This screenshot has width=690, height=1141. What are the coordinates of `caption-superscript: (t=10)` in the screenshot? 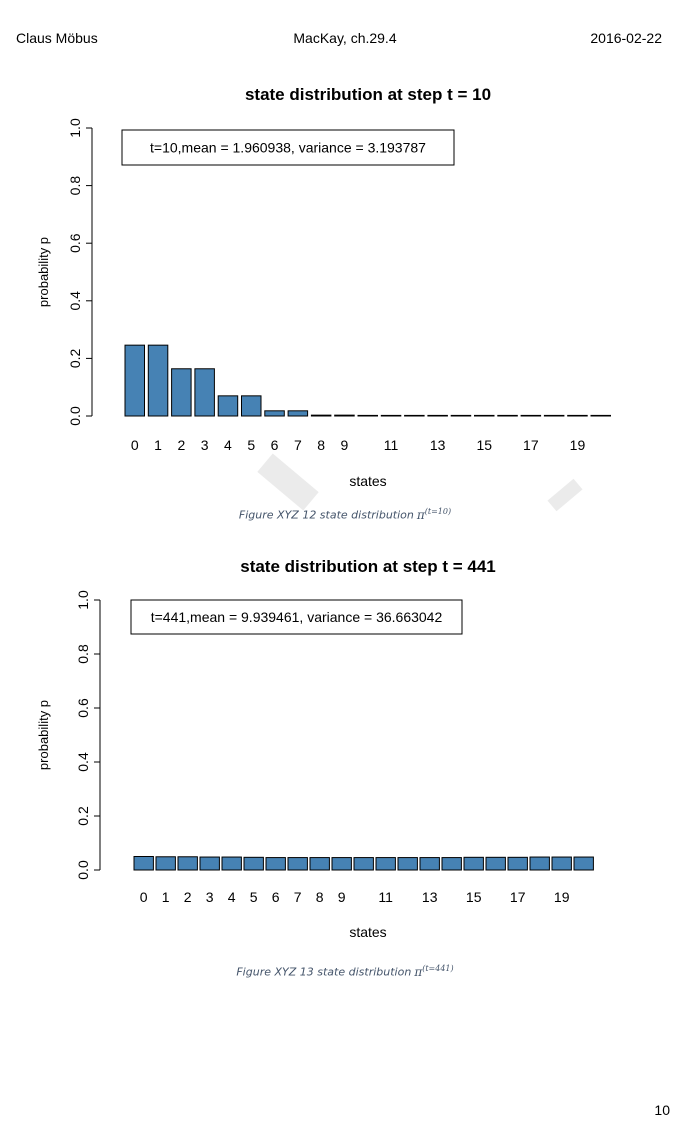 It's located at (438, 511).